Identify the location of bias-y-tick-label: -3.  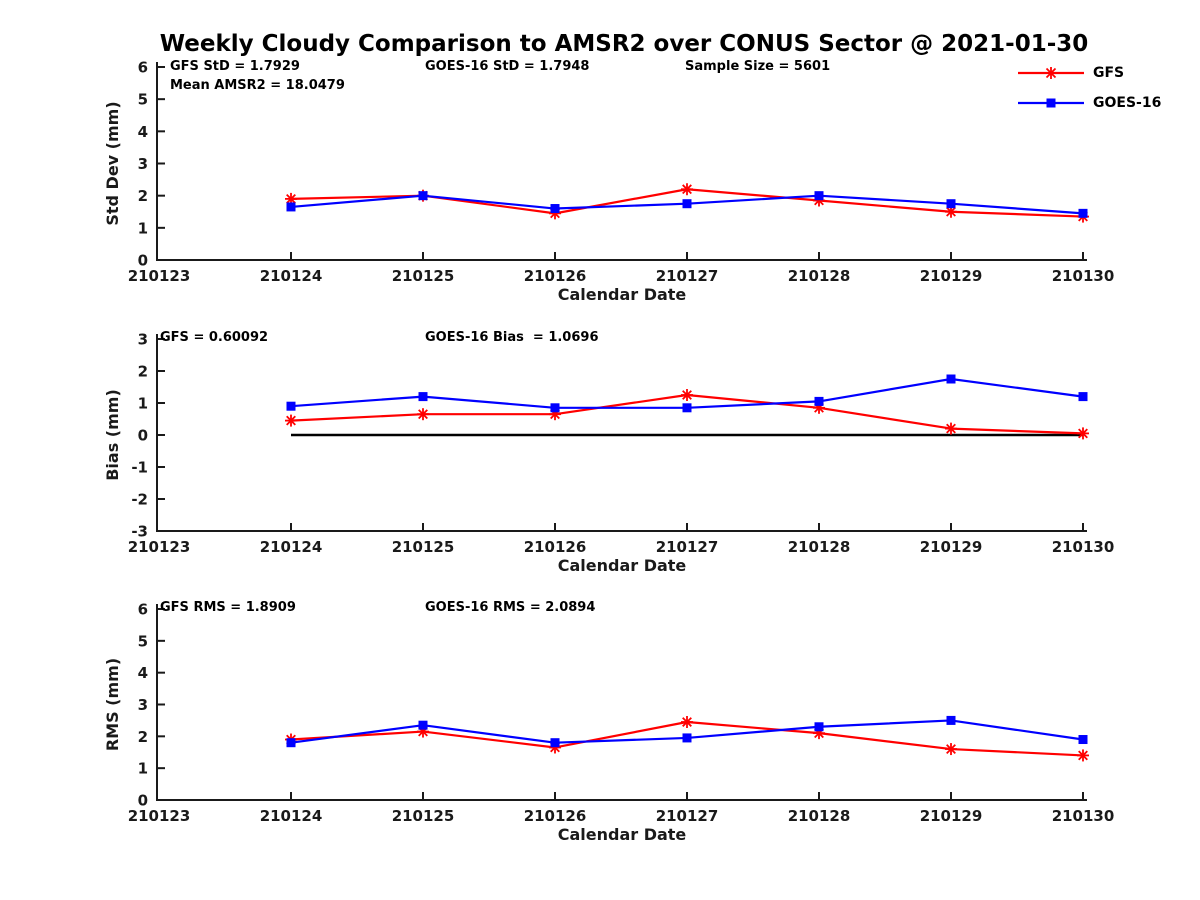
(139, 532).